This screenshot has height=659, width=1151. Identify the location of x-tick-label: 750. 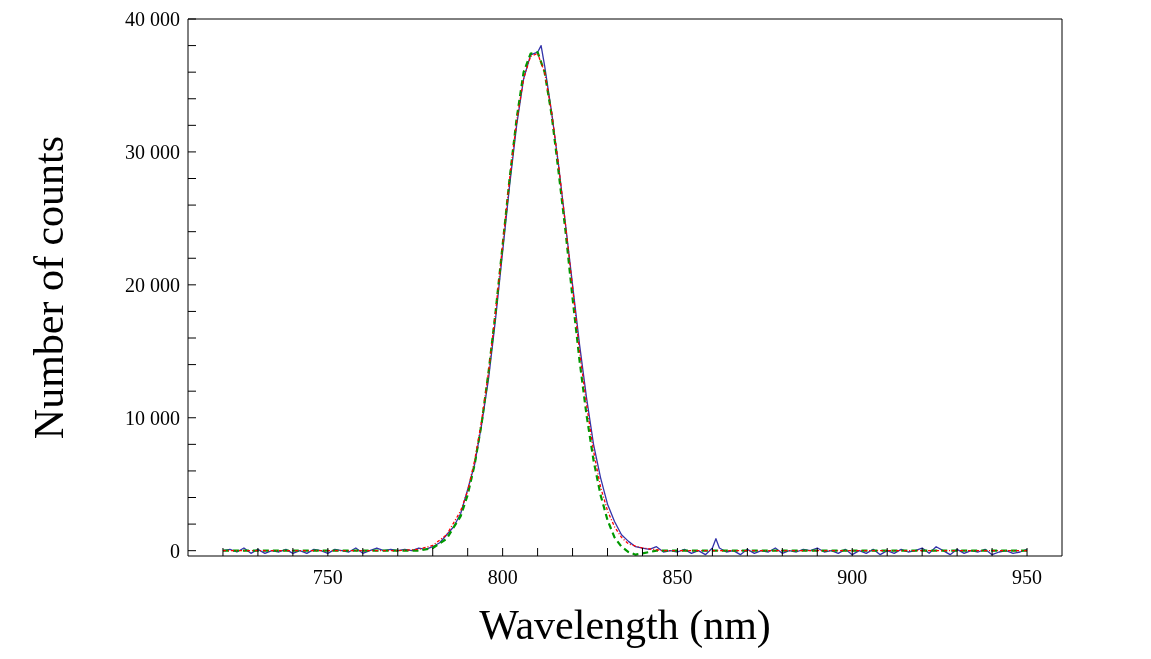
(327, 577).